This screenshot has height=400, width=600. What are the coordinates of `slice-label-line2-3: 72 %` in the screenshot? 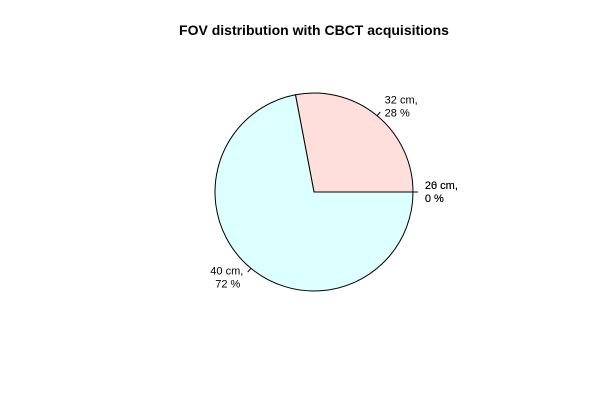 It's located at (227, 284).